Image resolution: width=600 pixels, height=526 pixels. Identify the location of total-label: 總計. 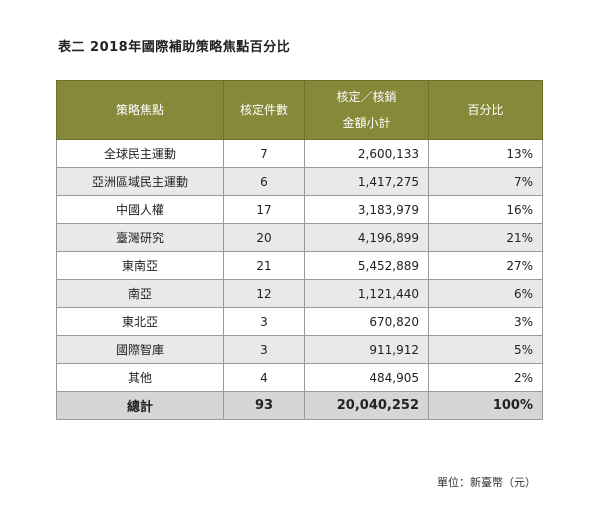
(140, 405).